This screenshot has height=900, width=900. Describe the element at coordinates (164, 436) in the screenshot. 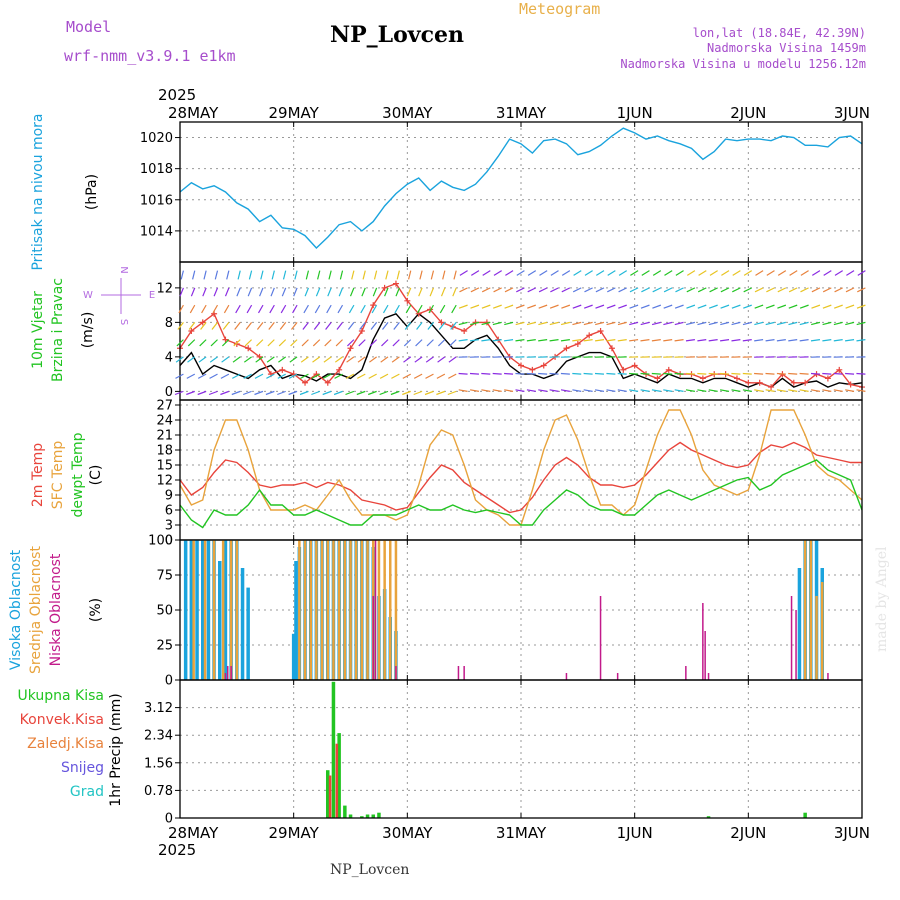

I see `y-tick-label: 21` at that location.